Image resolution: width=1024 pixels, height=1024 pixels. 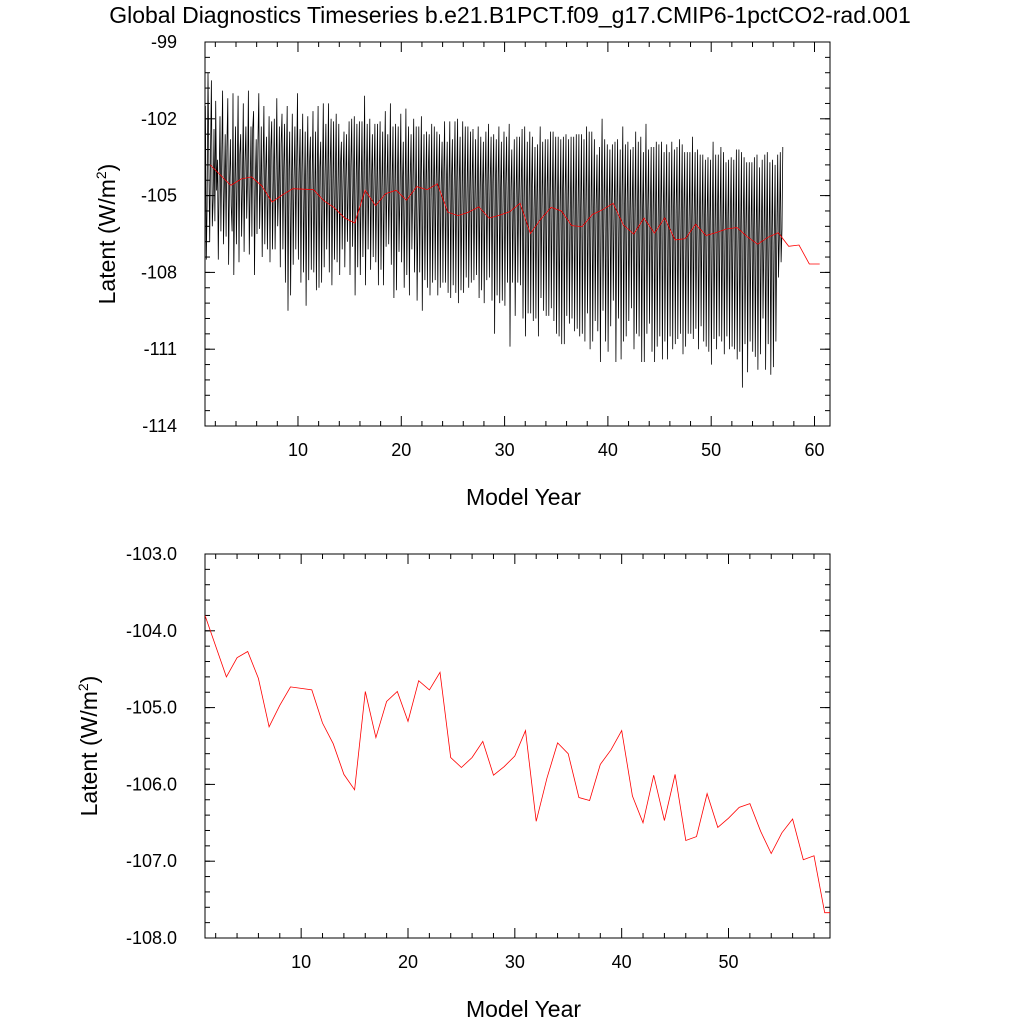 I want to click on y-tick-label: -104.0, so click(x=151, y=631).